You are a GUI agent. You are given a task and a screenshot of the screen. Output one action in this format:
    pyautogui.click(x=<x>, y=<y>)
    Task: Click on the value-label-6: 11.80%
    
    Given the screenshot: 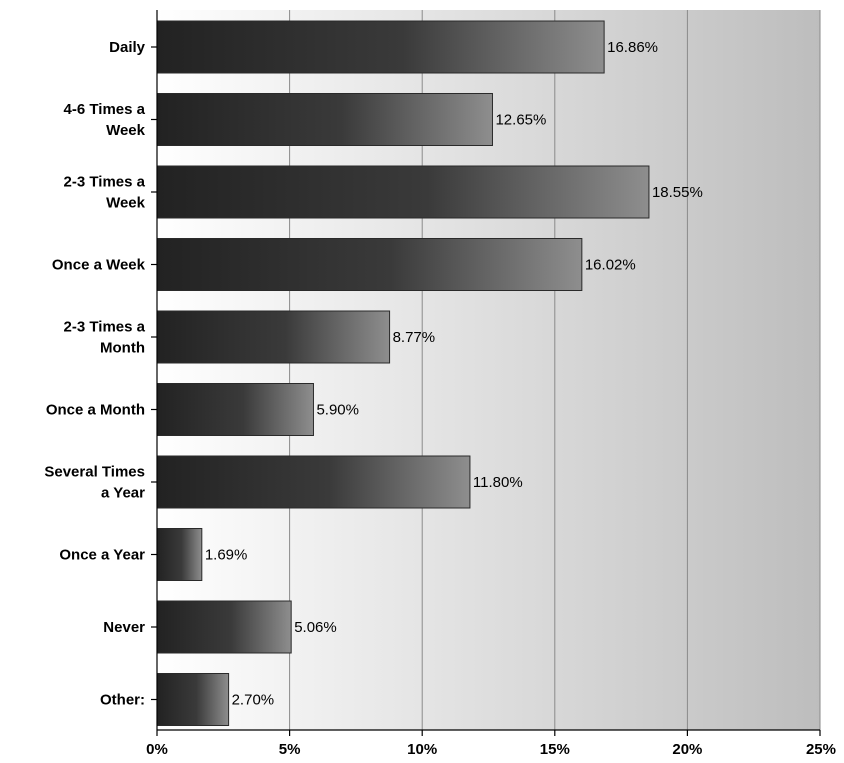 What is the action you would take?
    pyautogui.click(x=498, y=482)
    